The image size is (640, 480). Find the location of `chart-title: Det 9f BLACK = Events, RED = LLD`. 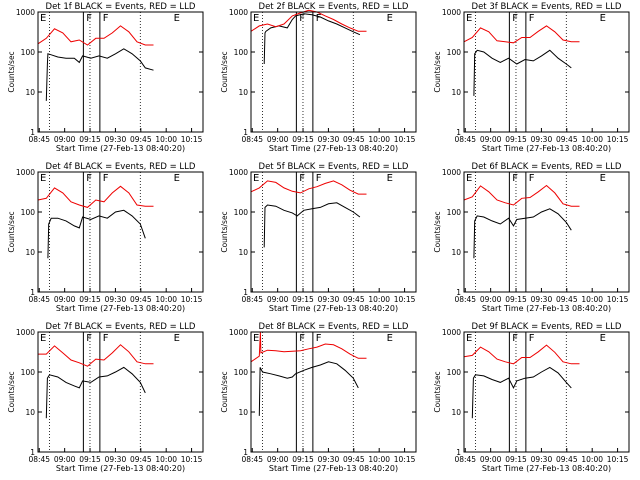

chart-title: Det 9f BLACK = Events, RED = LLD is located at coordinates (547, 327).